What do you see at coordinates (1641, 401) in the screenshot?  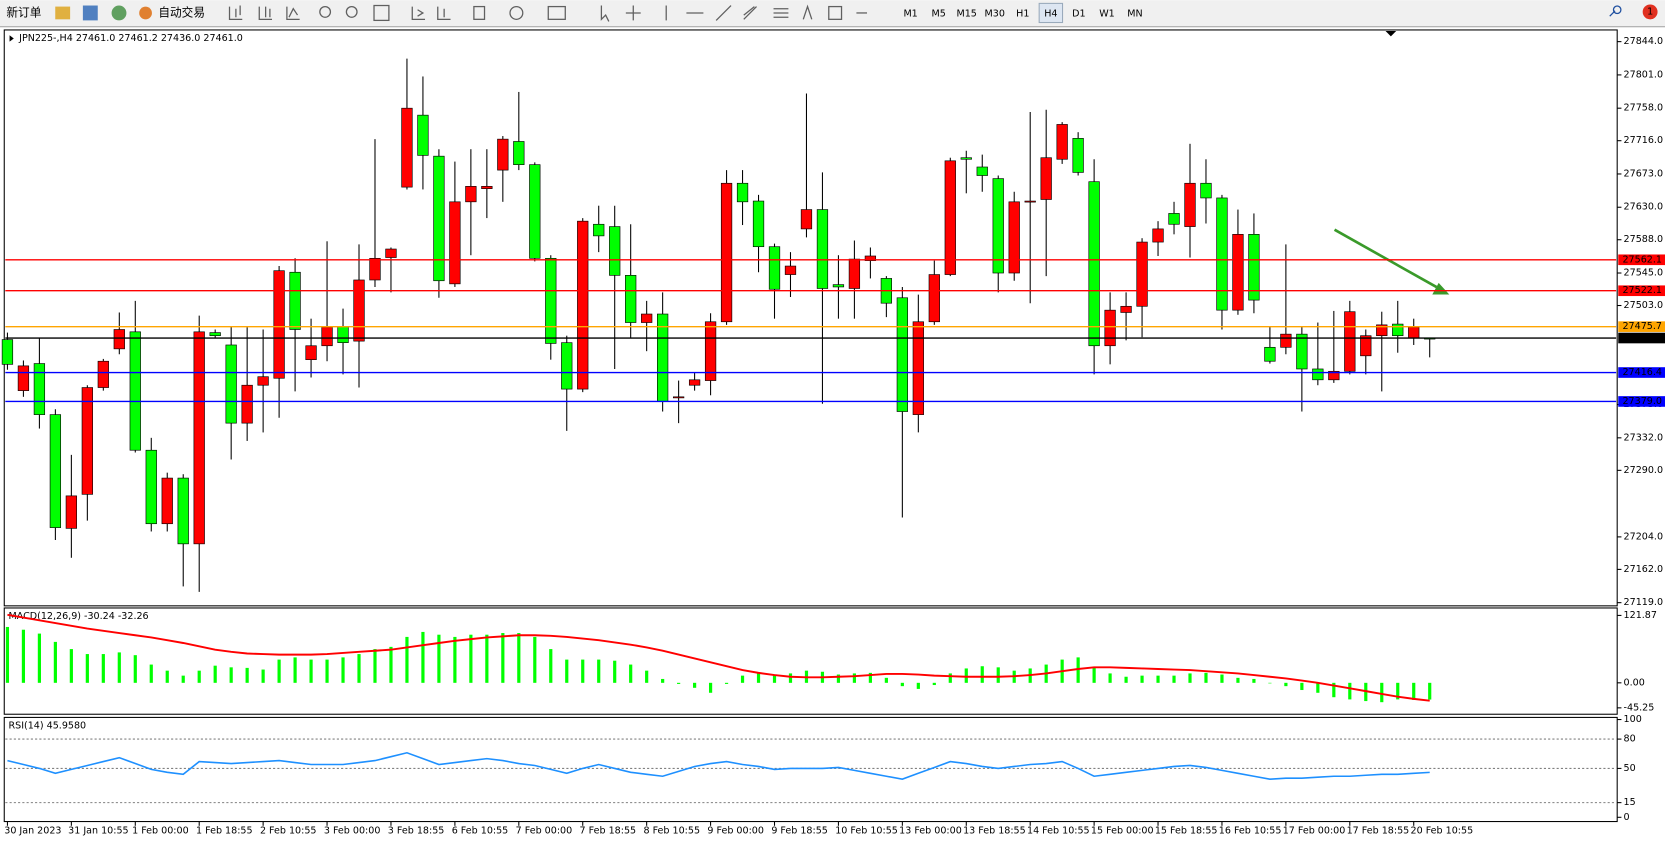 I see `price-level-label: 27379.0` at bounding box center [1641, 401].